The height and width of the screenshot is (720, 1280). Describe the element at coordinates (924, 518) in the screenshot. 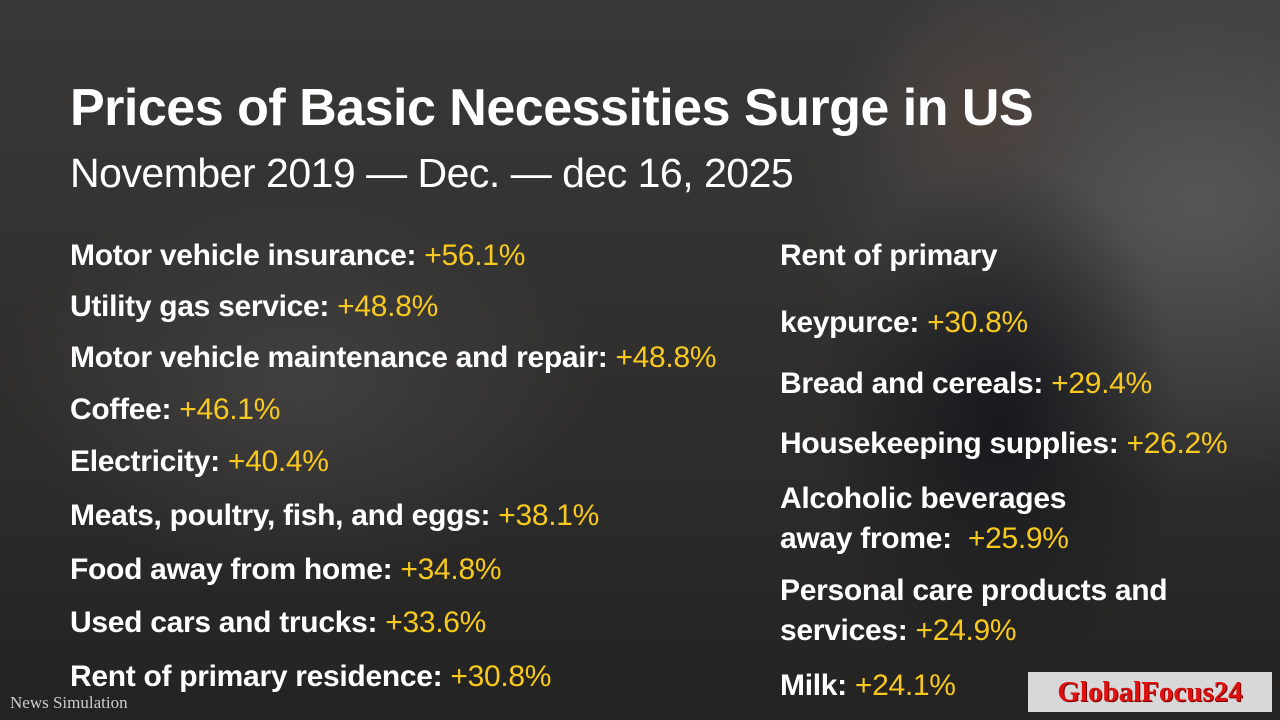

I see `stat-item: Alcoholic beverages away frome: +25.9%` at that location.